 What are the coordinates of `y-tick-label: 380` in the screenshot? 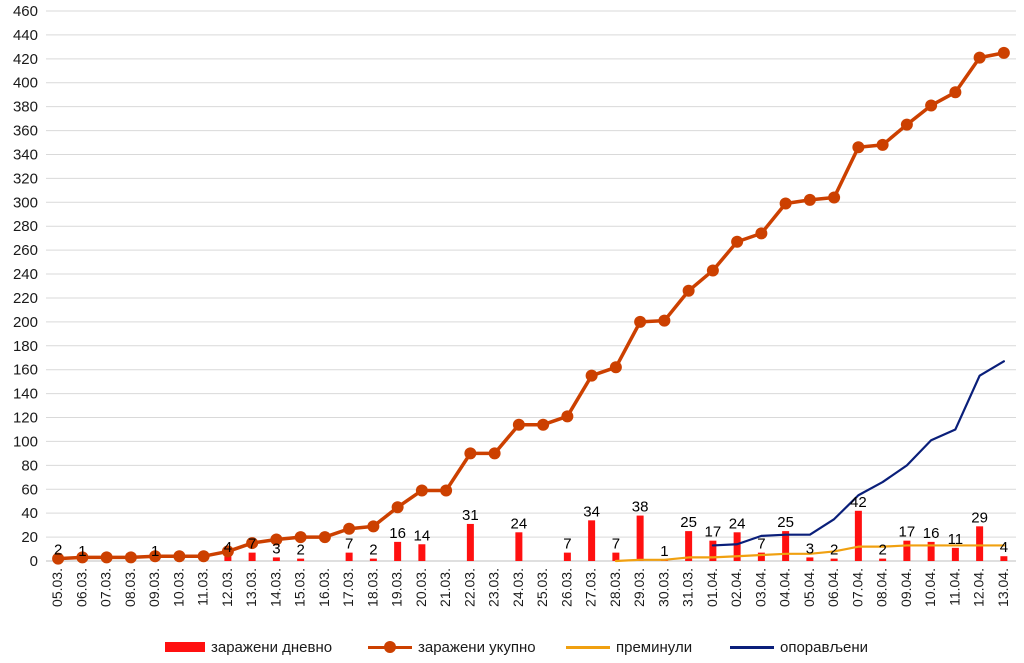 It's located at (25, 107).